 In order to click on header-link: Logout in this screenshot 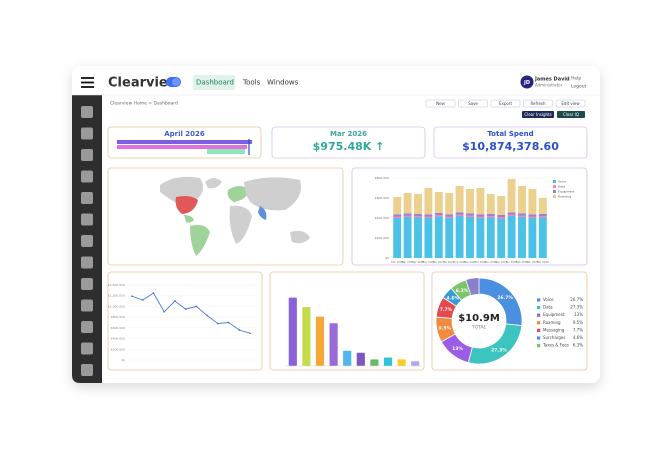, I will do `click(579, 87)`.